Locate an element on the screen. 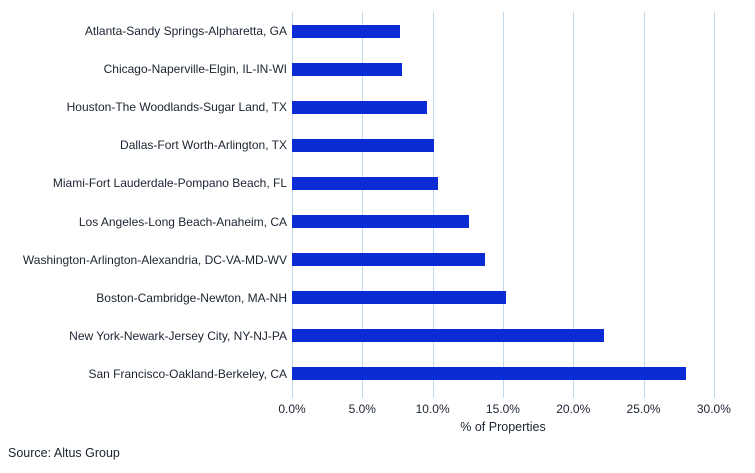 The height and width of the screenshot is (473, 755). x-tick-label: 0.0% is located at coordinates (292, 409).